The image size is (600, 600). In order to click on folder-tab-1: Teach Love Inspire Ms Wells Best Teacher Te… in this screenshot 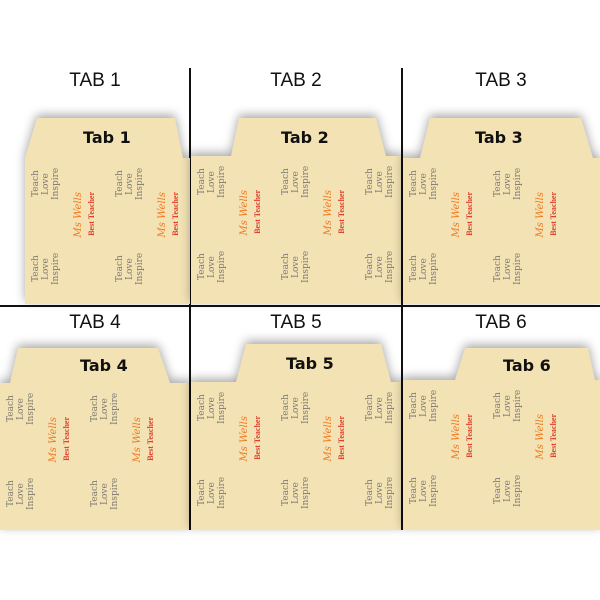, I will do `click(107, 211)`.